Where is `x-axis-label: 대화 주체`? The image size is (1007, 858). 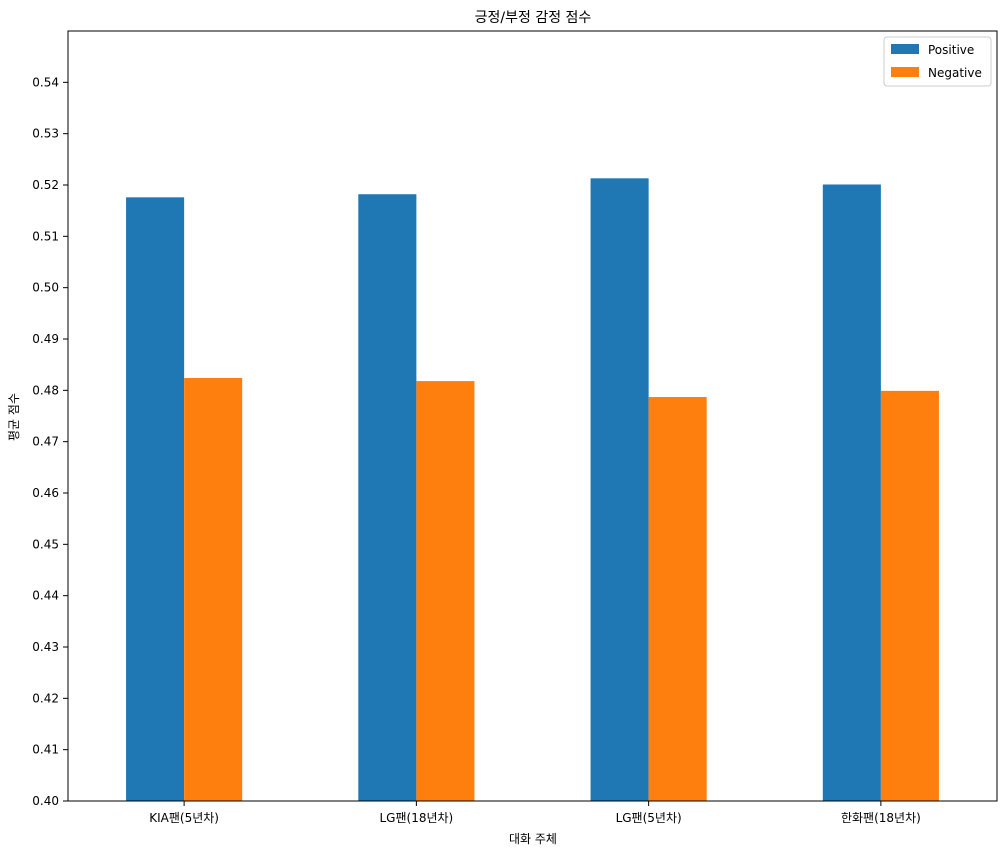
x-axis-label: 대화 주체 is located at coordinates (533, 839).